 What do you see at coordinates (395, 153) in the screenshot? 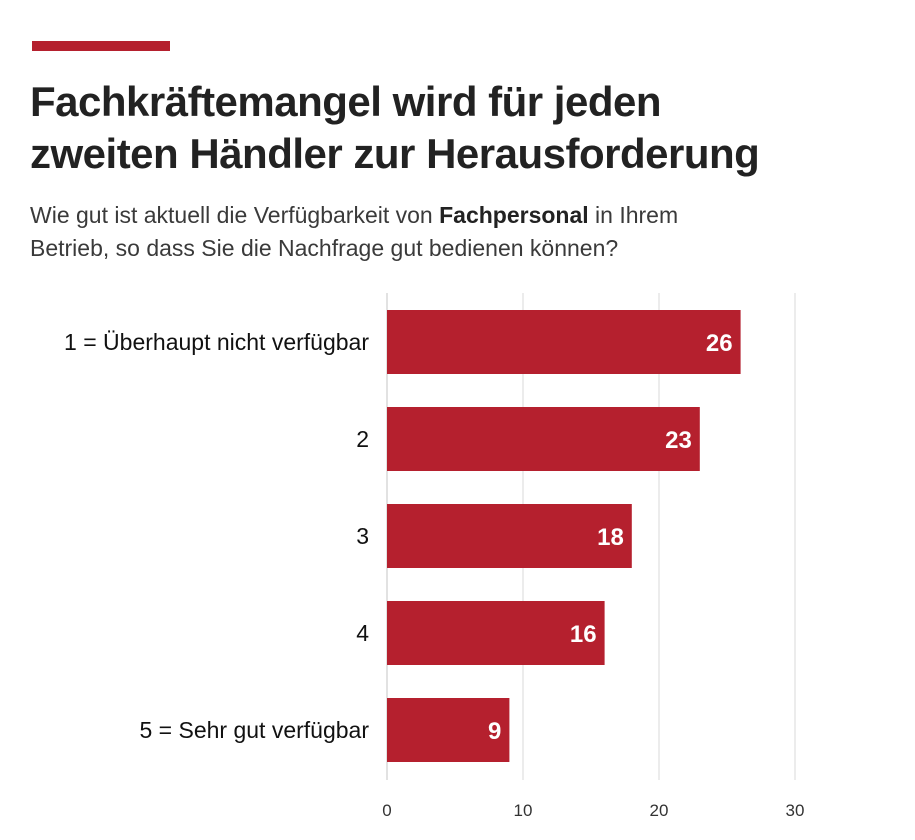
I see `chart-title-line-2: zweiten Händler zur Herausforderung` at bounding box center [395, 153].